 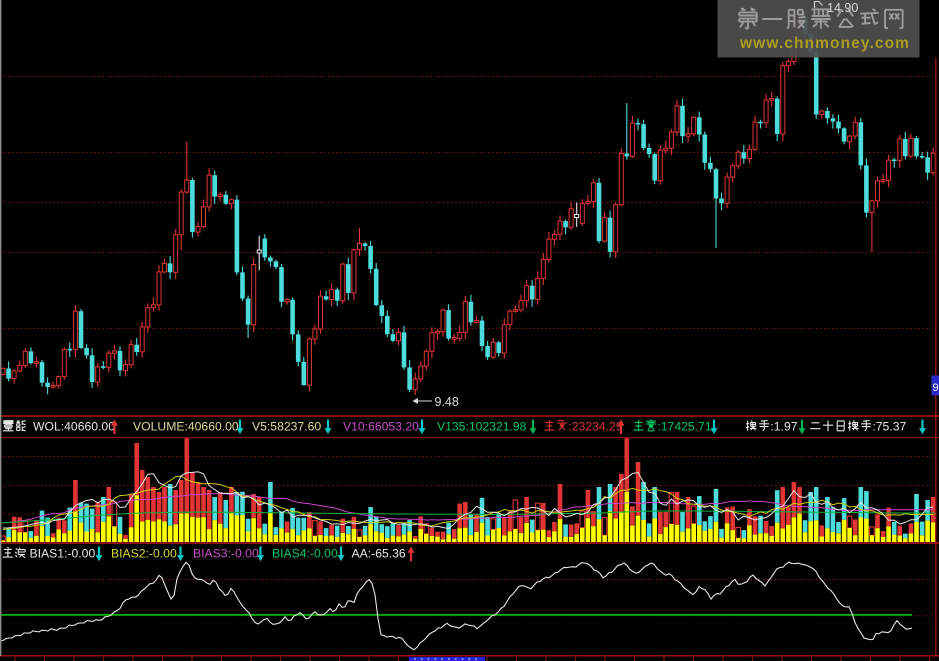 I want to click on svg-text: WOL:40660.00, so click(x=74, y=427).